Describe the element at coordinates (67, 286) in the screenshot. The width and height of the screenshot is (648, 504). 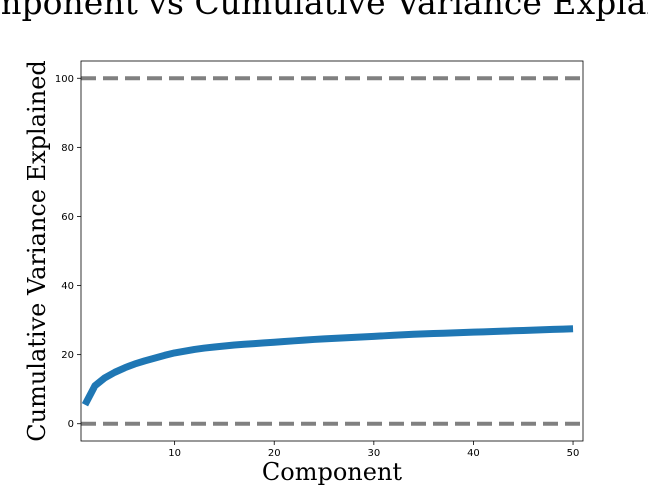
I see `y-tick-label: 40` at that location.